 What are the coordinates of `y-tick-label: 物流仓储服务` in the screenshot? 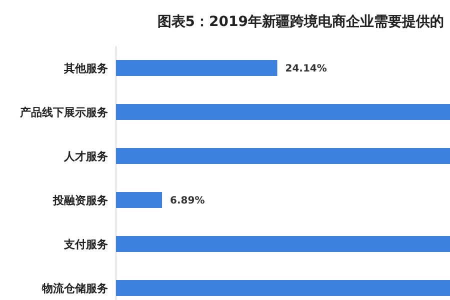 It's located at (74, 288).